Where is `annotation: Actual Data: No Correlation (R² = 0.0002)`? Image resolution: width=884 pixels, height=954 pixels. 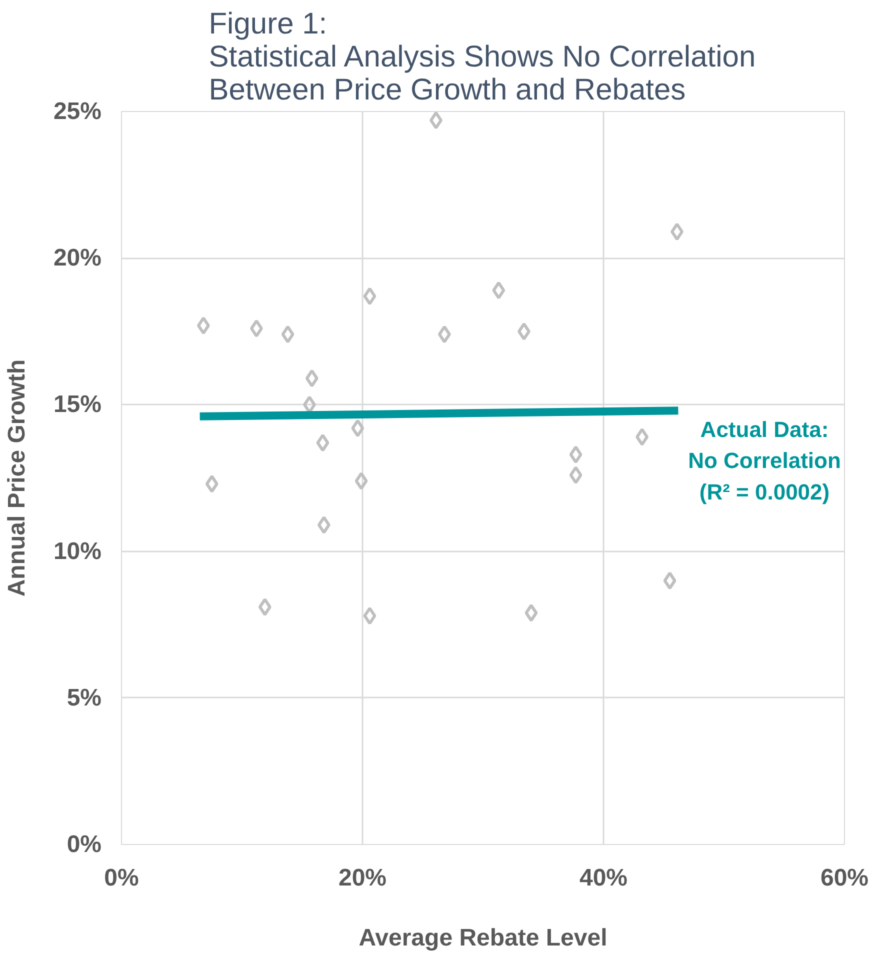 annotation: Actual Data: No Correlation (R² = 0.0002) is located at coordinates (764, 460).